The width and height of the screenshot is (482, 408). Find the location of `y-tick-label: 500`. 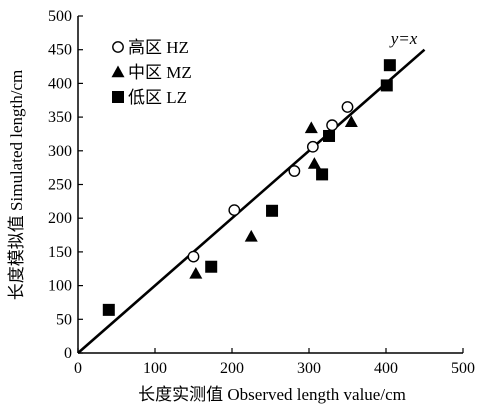

y-tick-label: 500 is located at coordinates (60, 16).